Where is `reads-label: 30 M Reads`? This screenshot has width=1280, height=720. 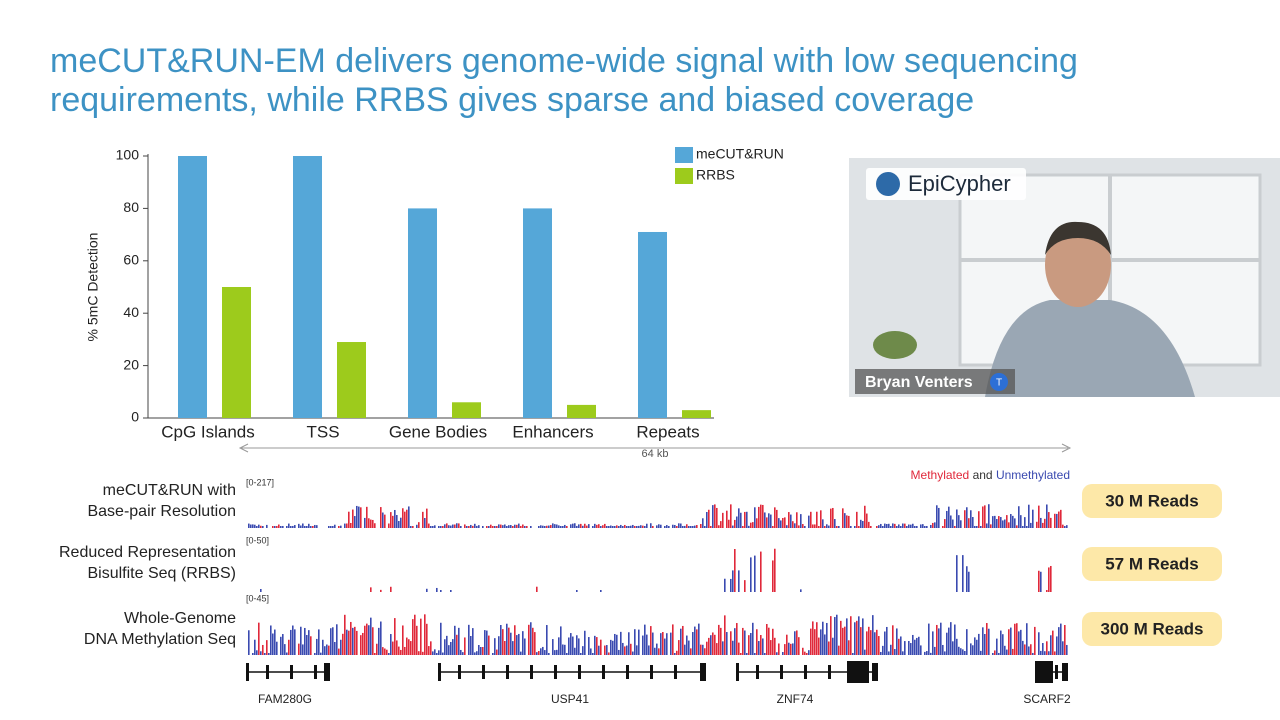 reads-label: 30 M Reads is located at coordinates (1152, 500).